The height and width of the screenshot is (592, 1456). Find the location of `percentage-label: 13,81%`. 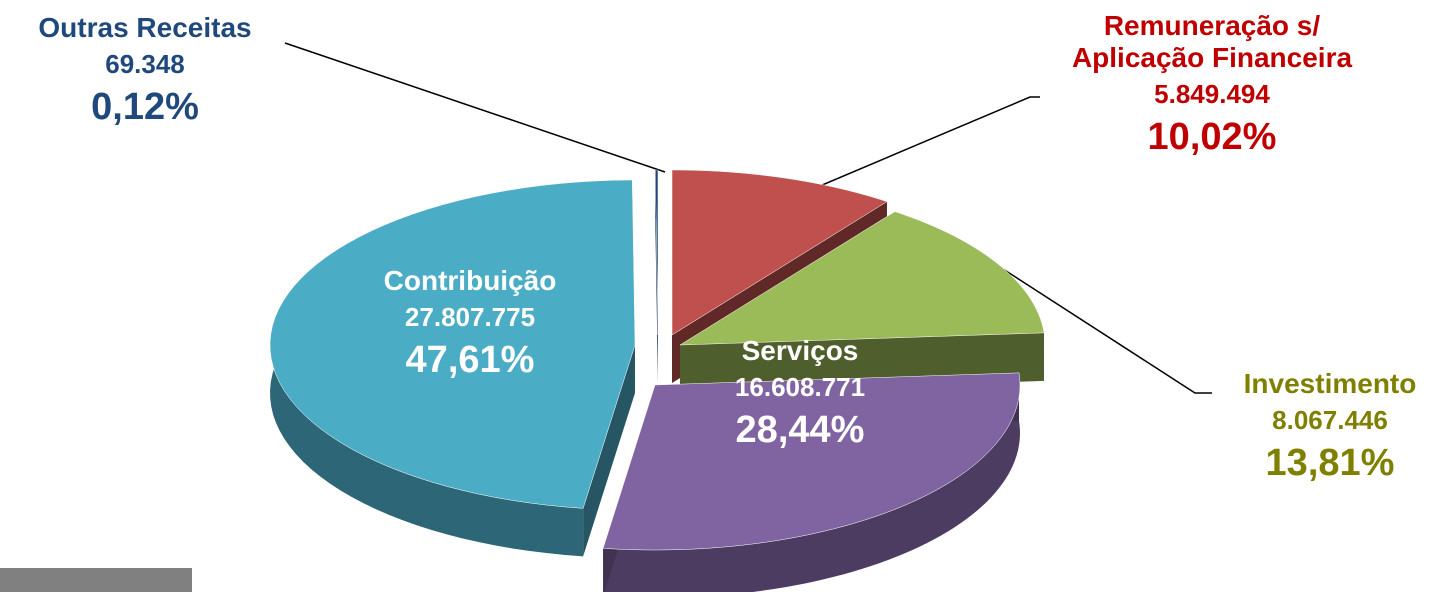

percentage-label: 13,81% is located at coordinates (1330, 463).